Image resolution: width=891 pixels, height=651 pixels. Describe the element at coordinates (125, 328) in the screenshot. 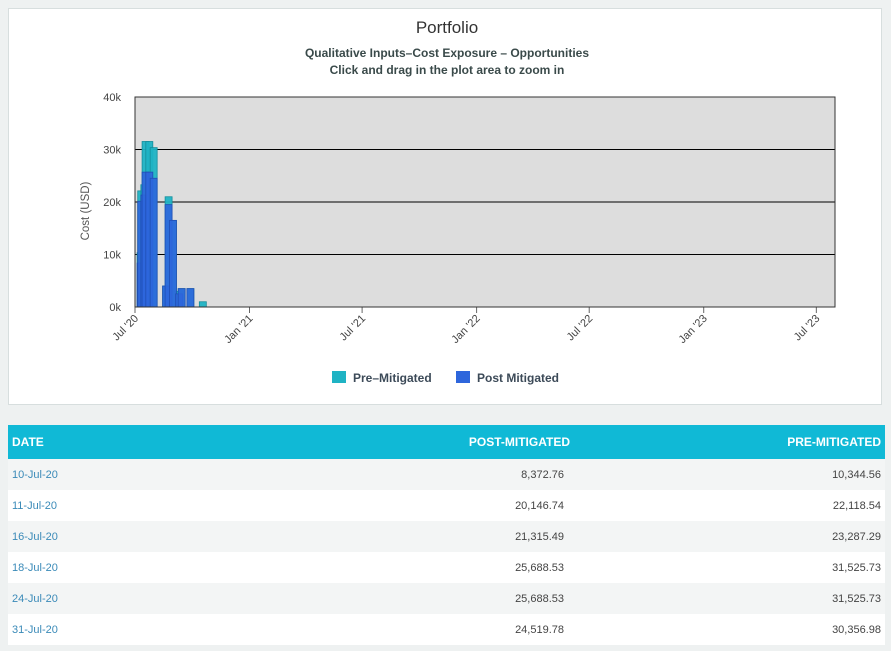

I see `x-tick-label: Jul '20` at that location.